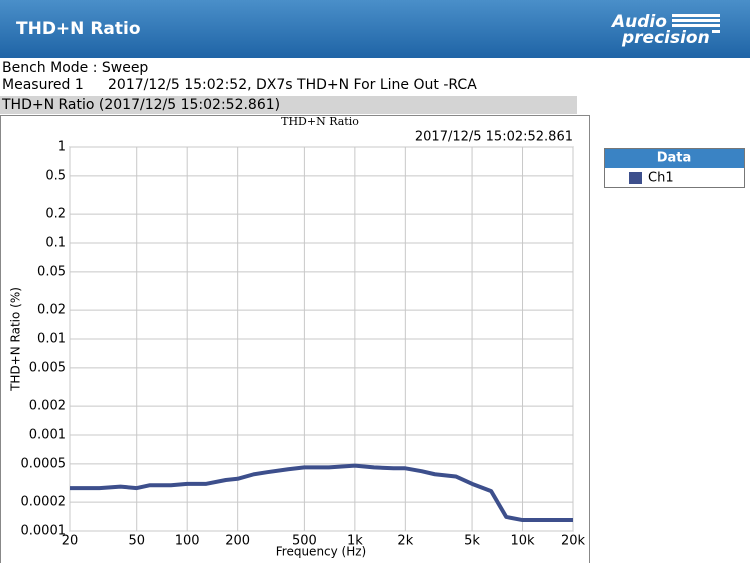  Describe the element at coordinates (16, 339) in the screenshot. I see `y-axis-label: THD+N Ratio (%)` at that location.